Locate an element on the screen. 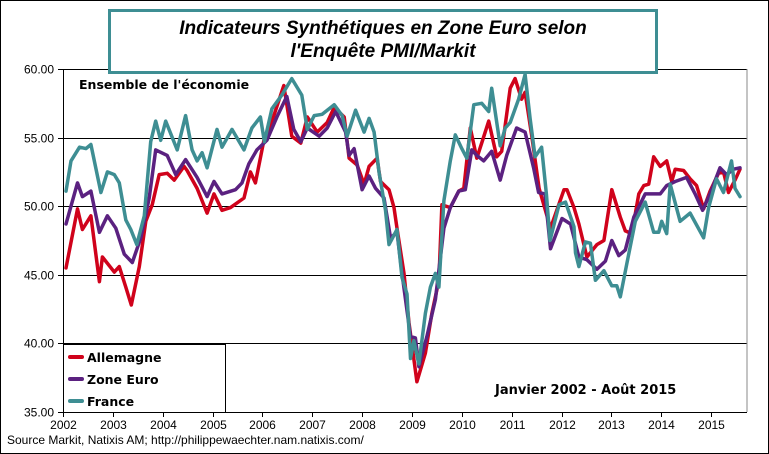 Image resolution: width=769 pixels, height=454 pixels. legend-item-france: France is located at coordinates (101, 401).